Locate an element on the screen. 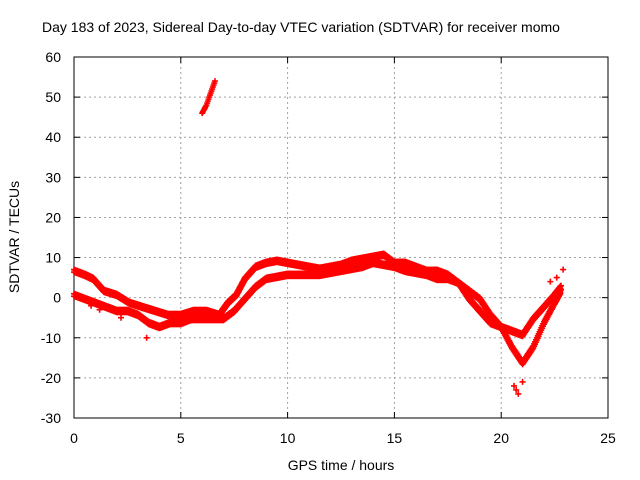 This screenshot has width=640, height=480. series-upper-track is located at coordinates (318, 295).